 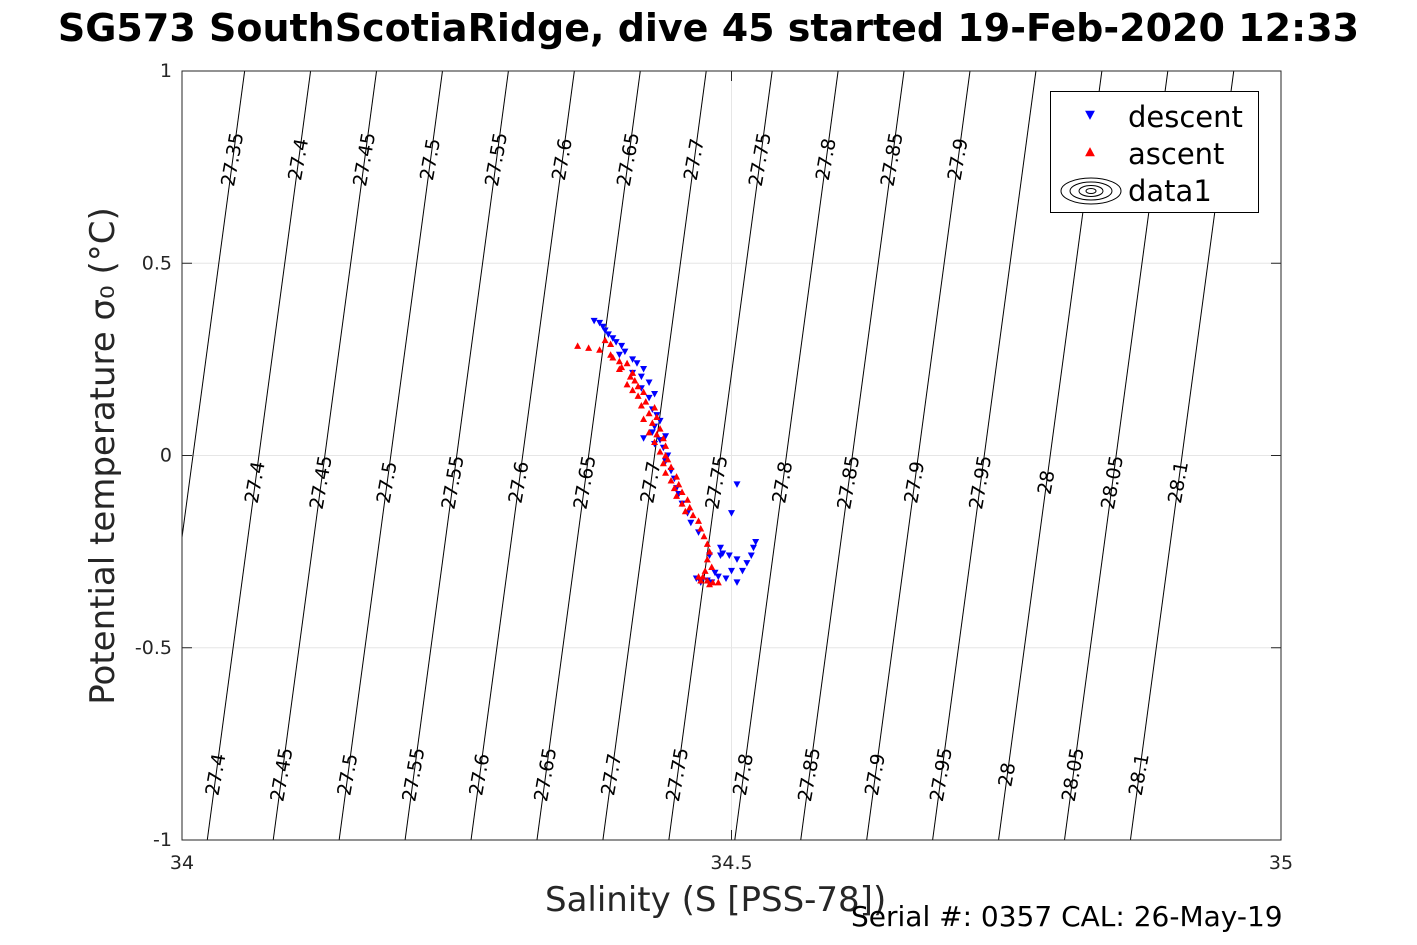 I want to click on legend-label-descent: descent, so click(x=1185, y=117).